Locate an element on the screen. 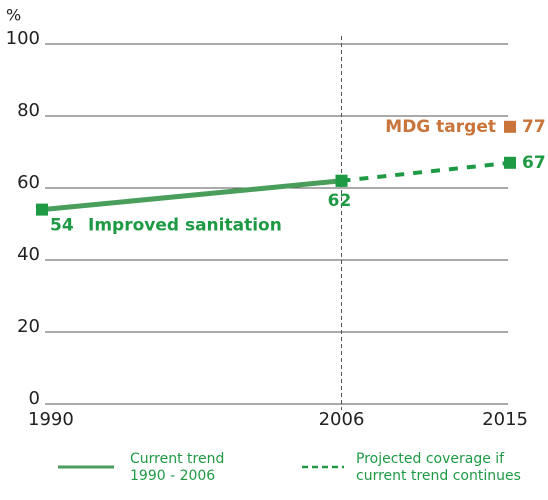 This screenshot has height=500, width=548. target-label: MDG target is located at coordinates (440, 127).